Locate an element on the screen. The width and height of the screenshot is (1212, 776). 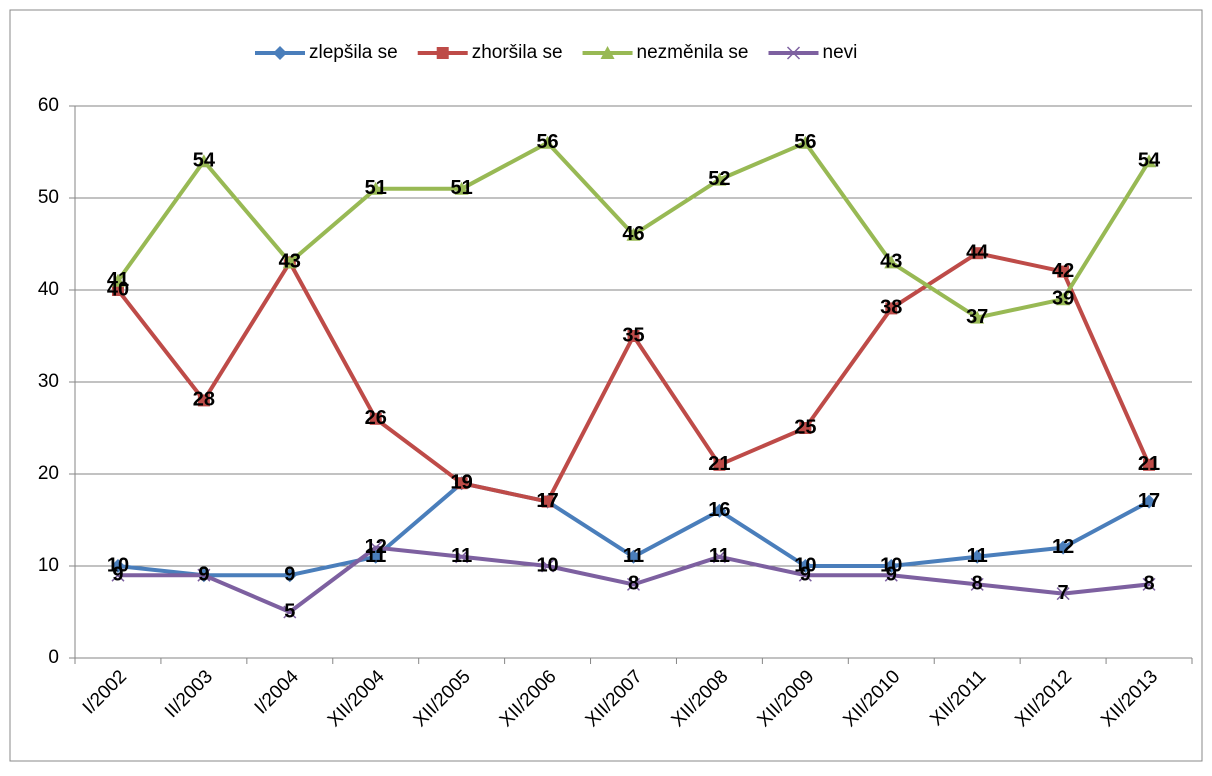
legend-label: nevi is located at coordinates (840, 52).